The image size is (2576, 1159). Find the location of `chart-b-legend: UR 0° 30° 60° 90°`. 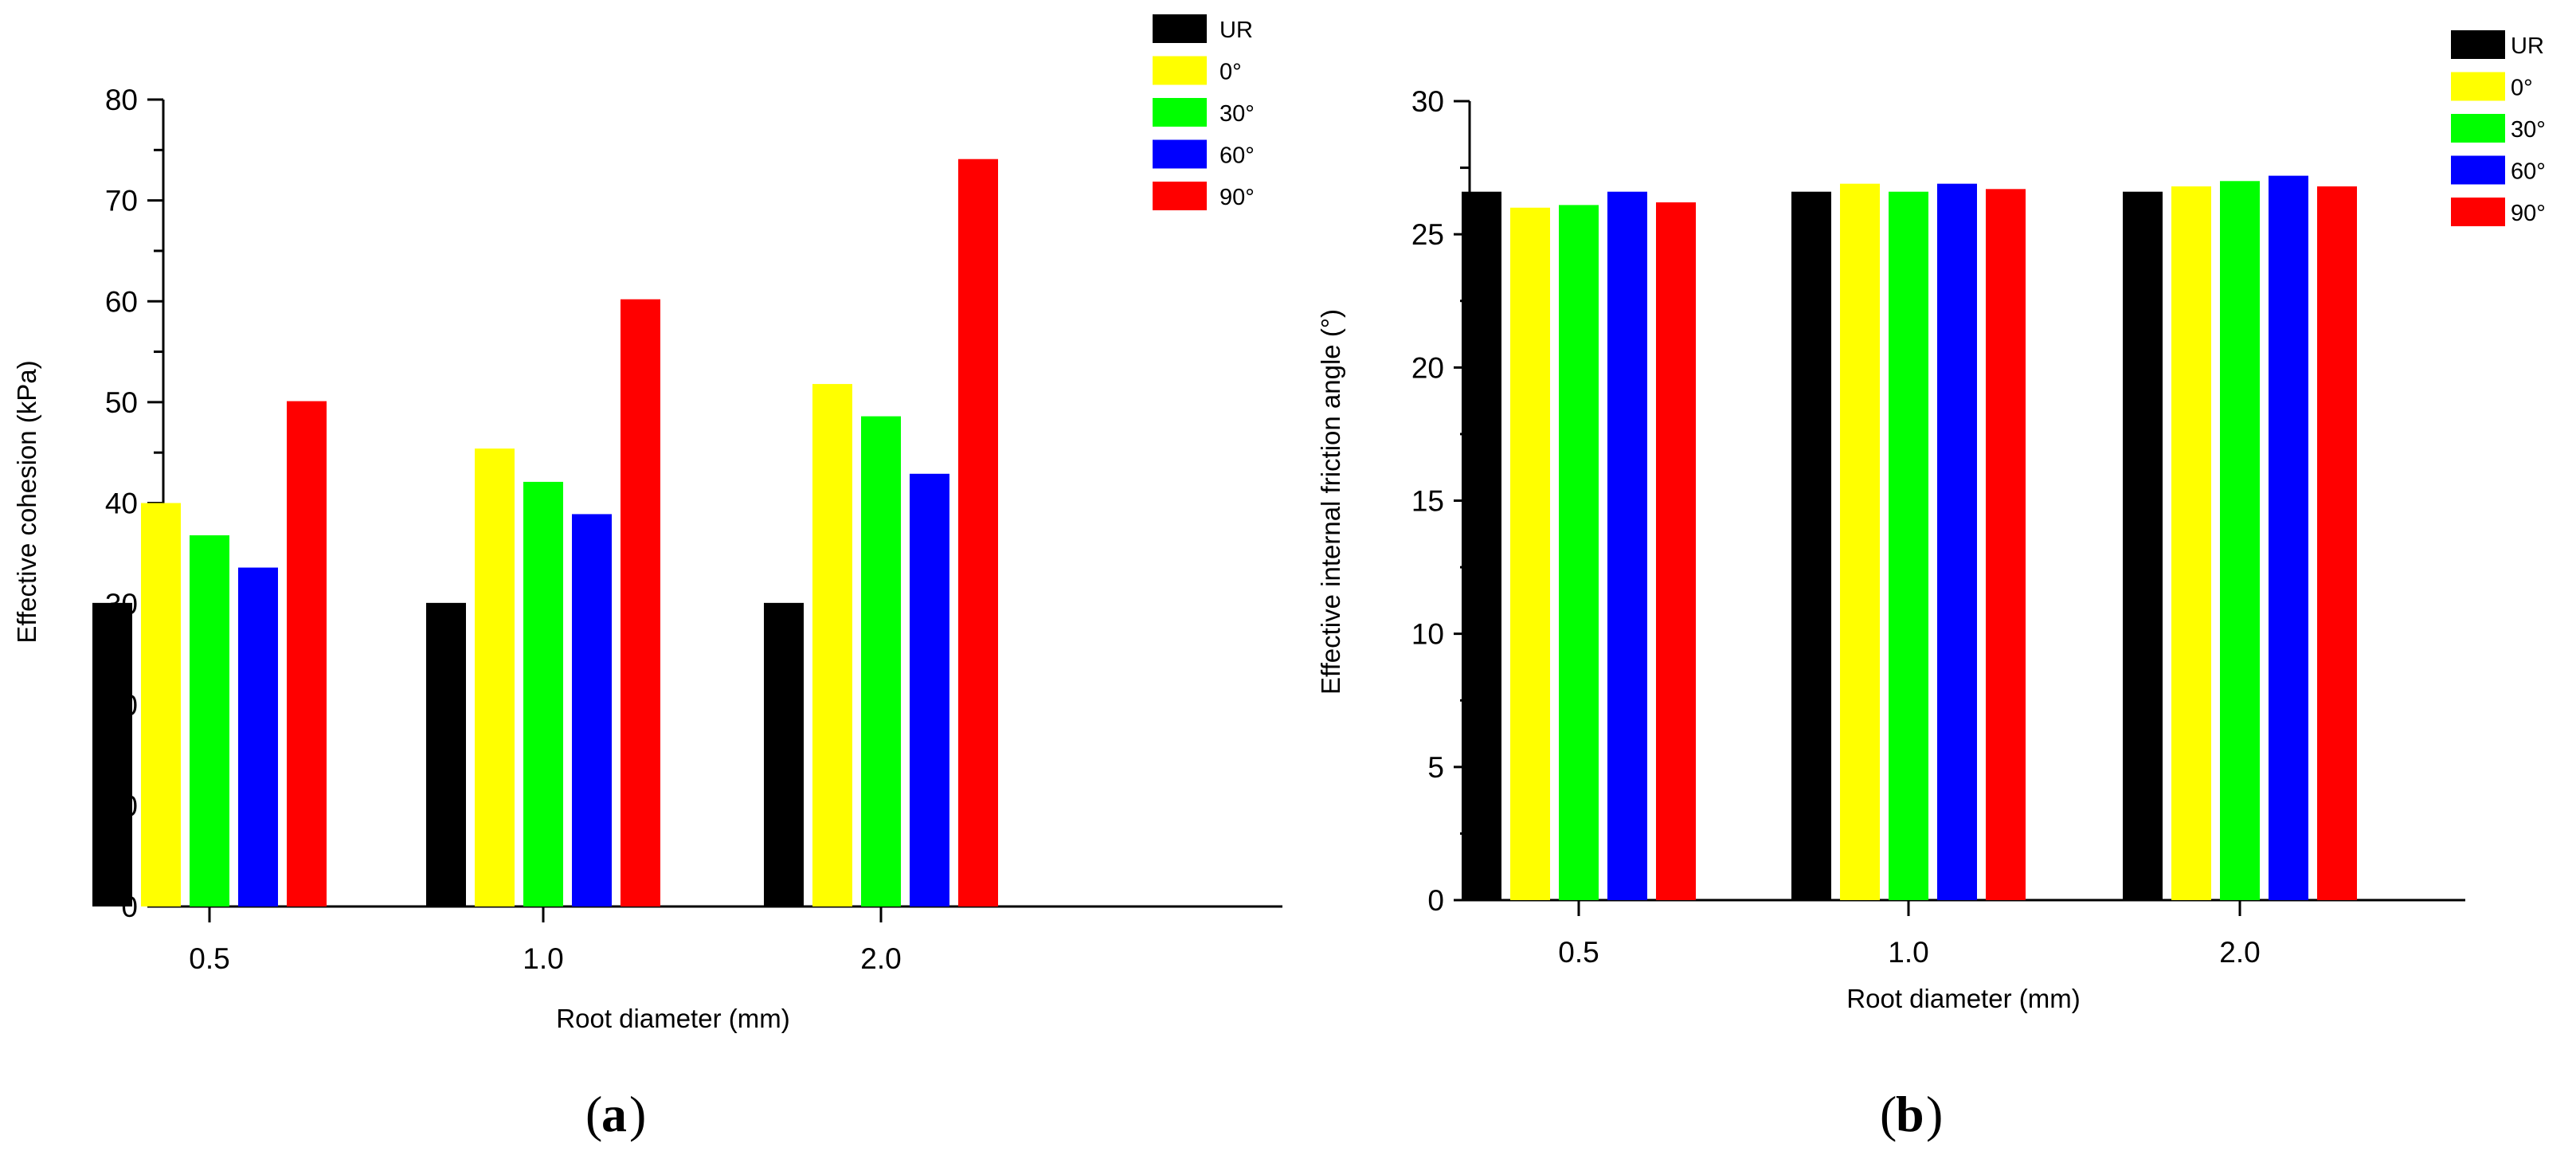

chart-b-legend: UR 0° 30° 60° 90° is located at coordinates (2498, 128).